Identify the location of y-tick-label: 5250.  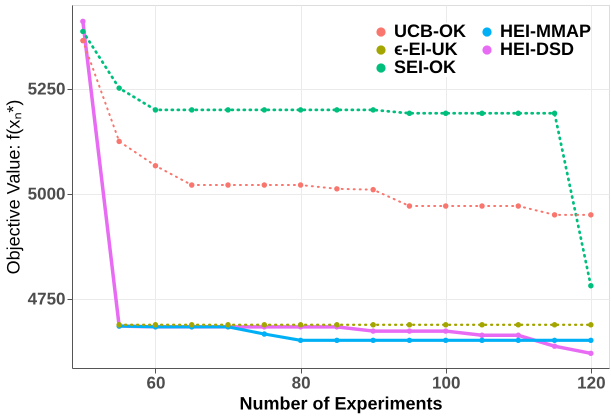
(47, 88).